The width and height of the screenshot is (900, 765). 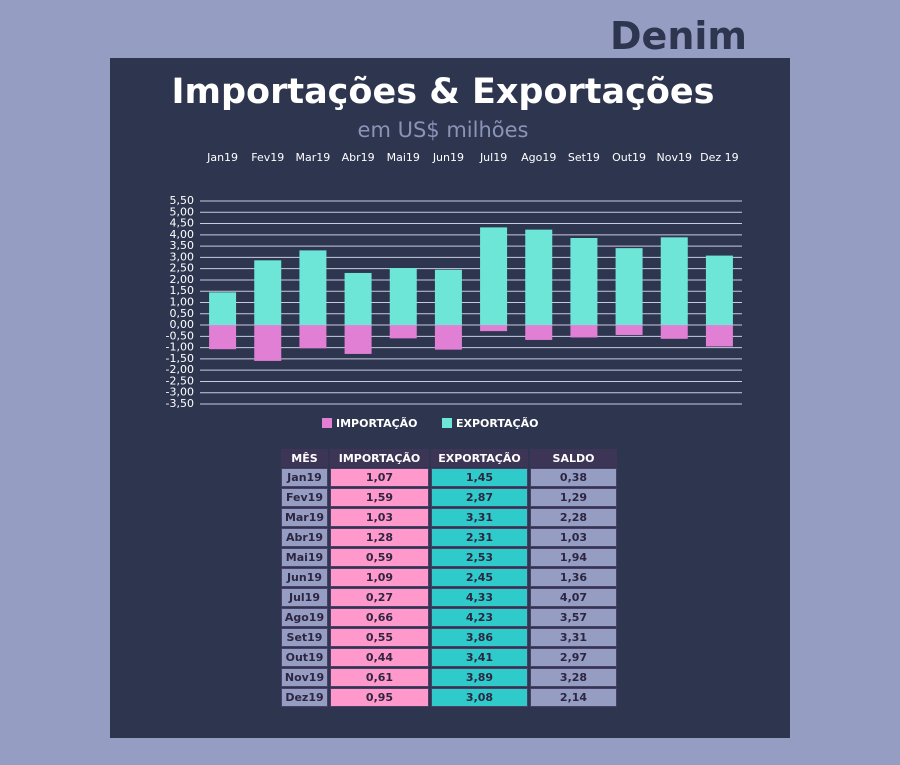 I want to click on table-cell: Mar19, so click(x=304, y=517).